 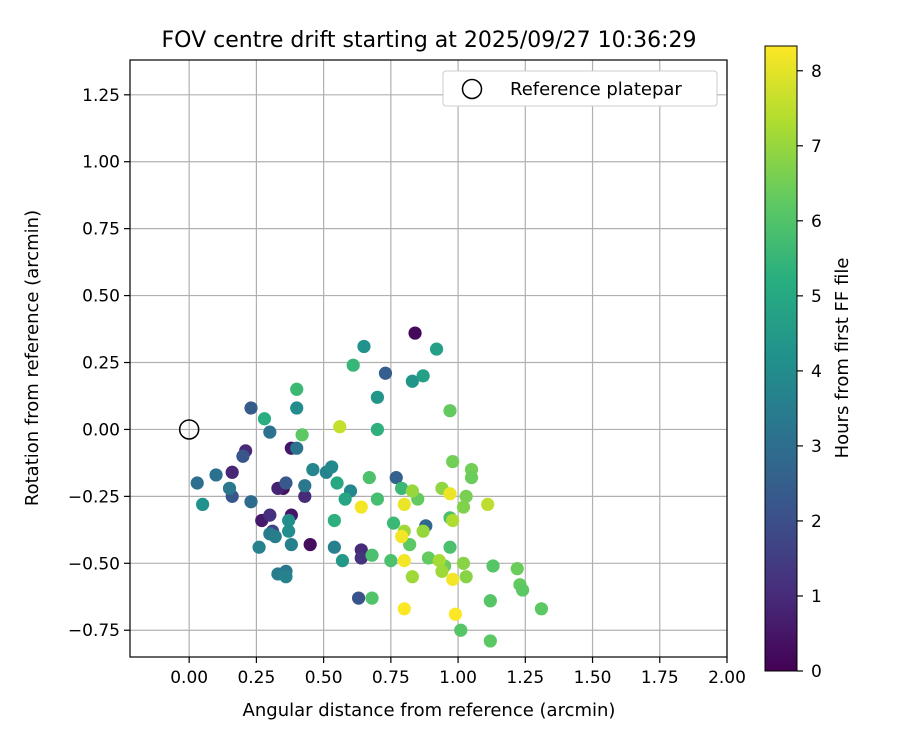 I want to click on colorbar-tick-label: 3, so click(x=816, y=447).